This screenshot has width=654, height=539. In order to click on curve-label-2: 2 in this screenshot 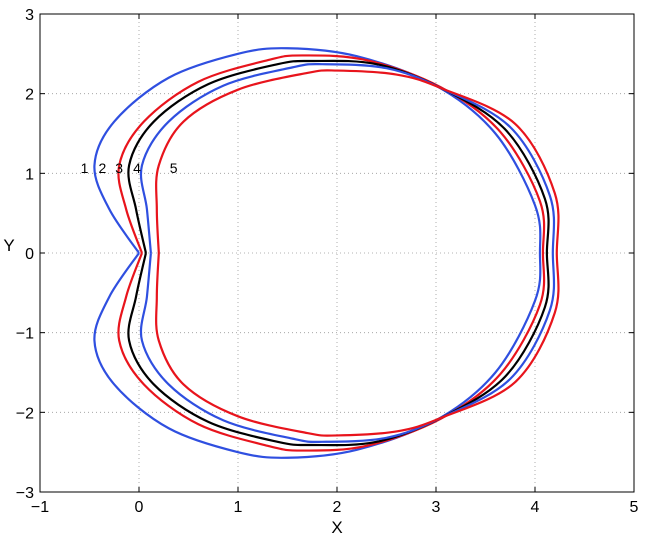, I will do `click(102, 168)`.